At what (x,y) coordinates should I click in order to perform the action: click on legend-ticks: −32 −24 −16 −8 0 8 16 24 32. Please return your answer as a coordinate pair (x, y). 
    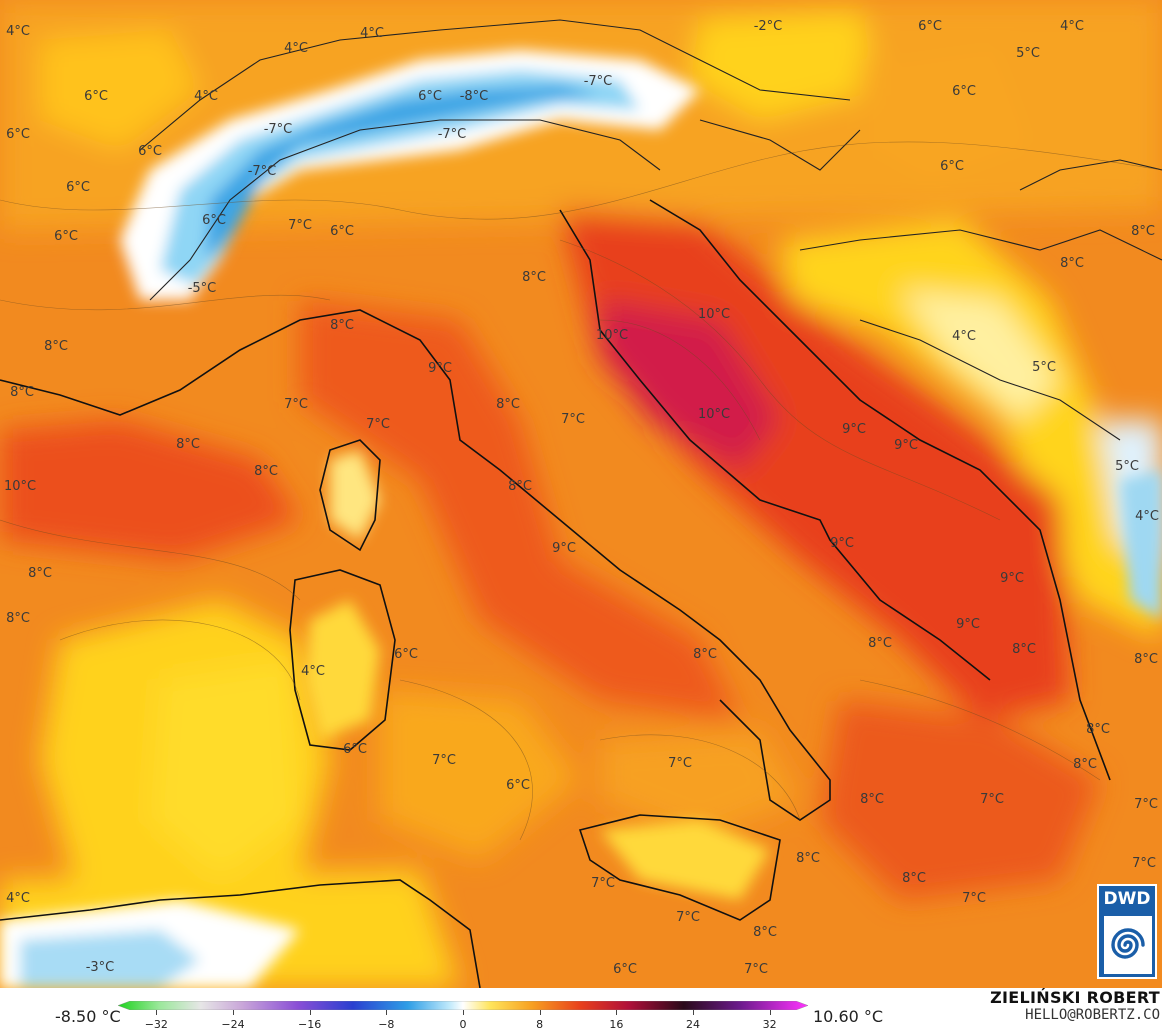
    Looking at the image, I should click on (463, 1025).